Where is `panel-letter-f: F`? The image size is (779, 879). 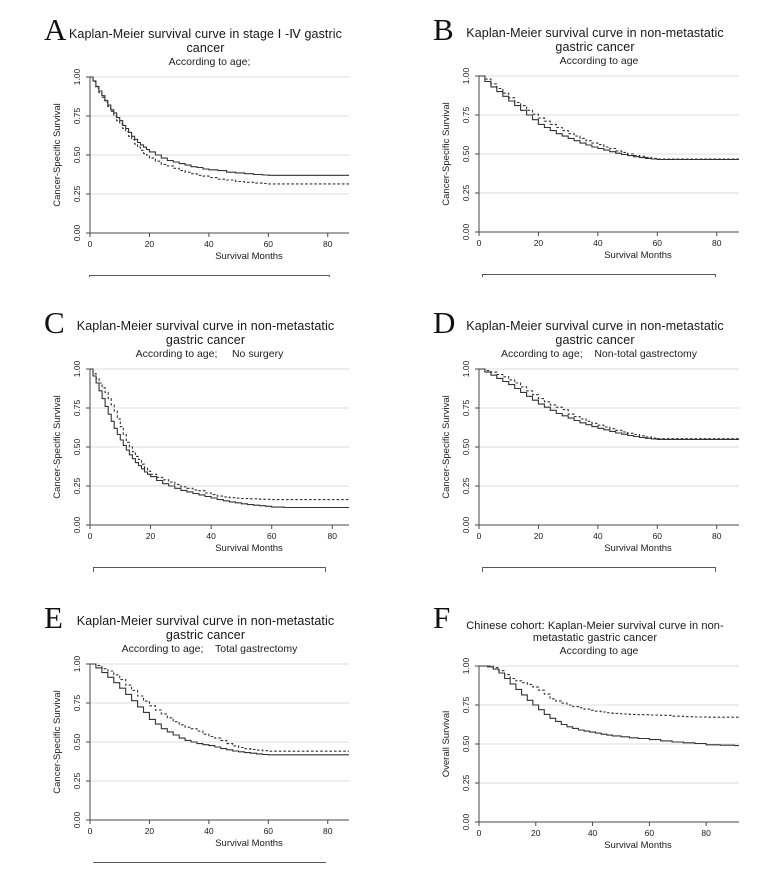
panel-letter-f: F is located at coordinates (442, 619).